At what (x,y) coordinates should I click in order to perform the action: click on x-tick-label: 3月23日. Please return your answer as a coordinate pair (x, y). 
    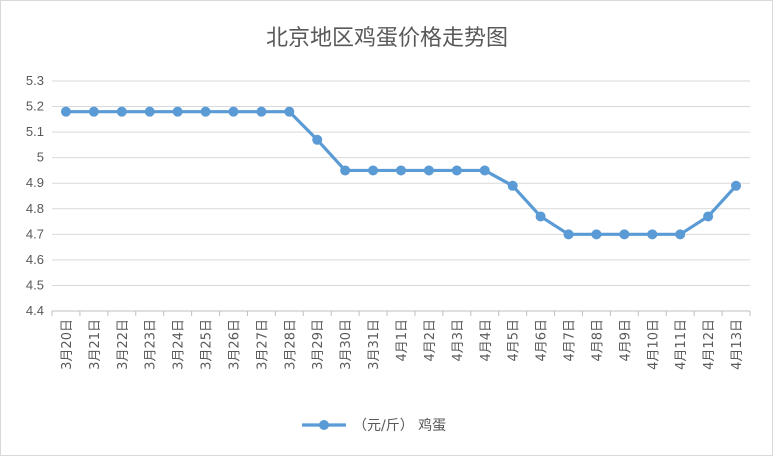
    Looking at the image, I should click on (151, 344).